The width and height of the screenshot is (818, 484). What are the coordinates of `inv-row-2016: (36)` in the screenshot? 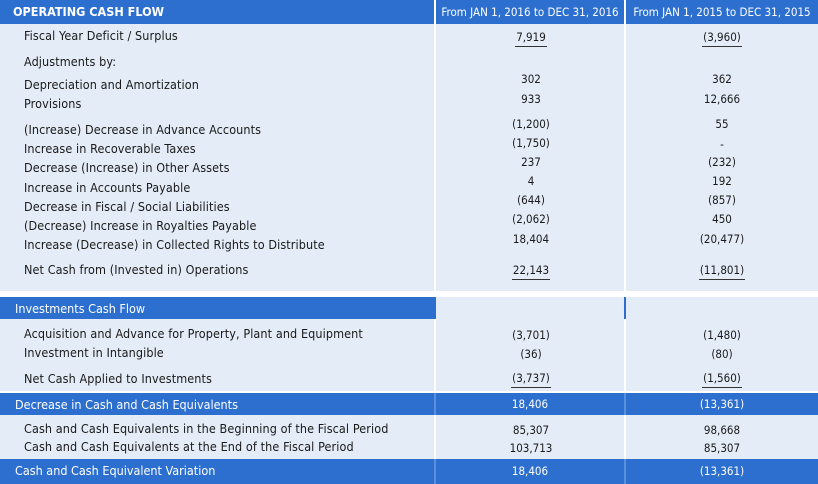 It's located at (531, 354).